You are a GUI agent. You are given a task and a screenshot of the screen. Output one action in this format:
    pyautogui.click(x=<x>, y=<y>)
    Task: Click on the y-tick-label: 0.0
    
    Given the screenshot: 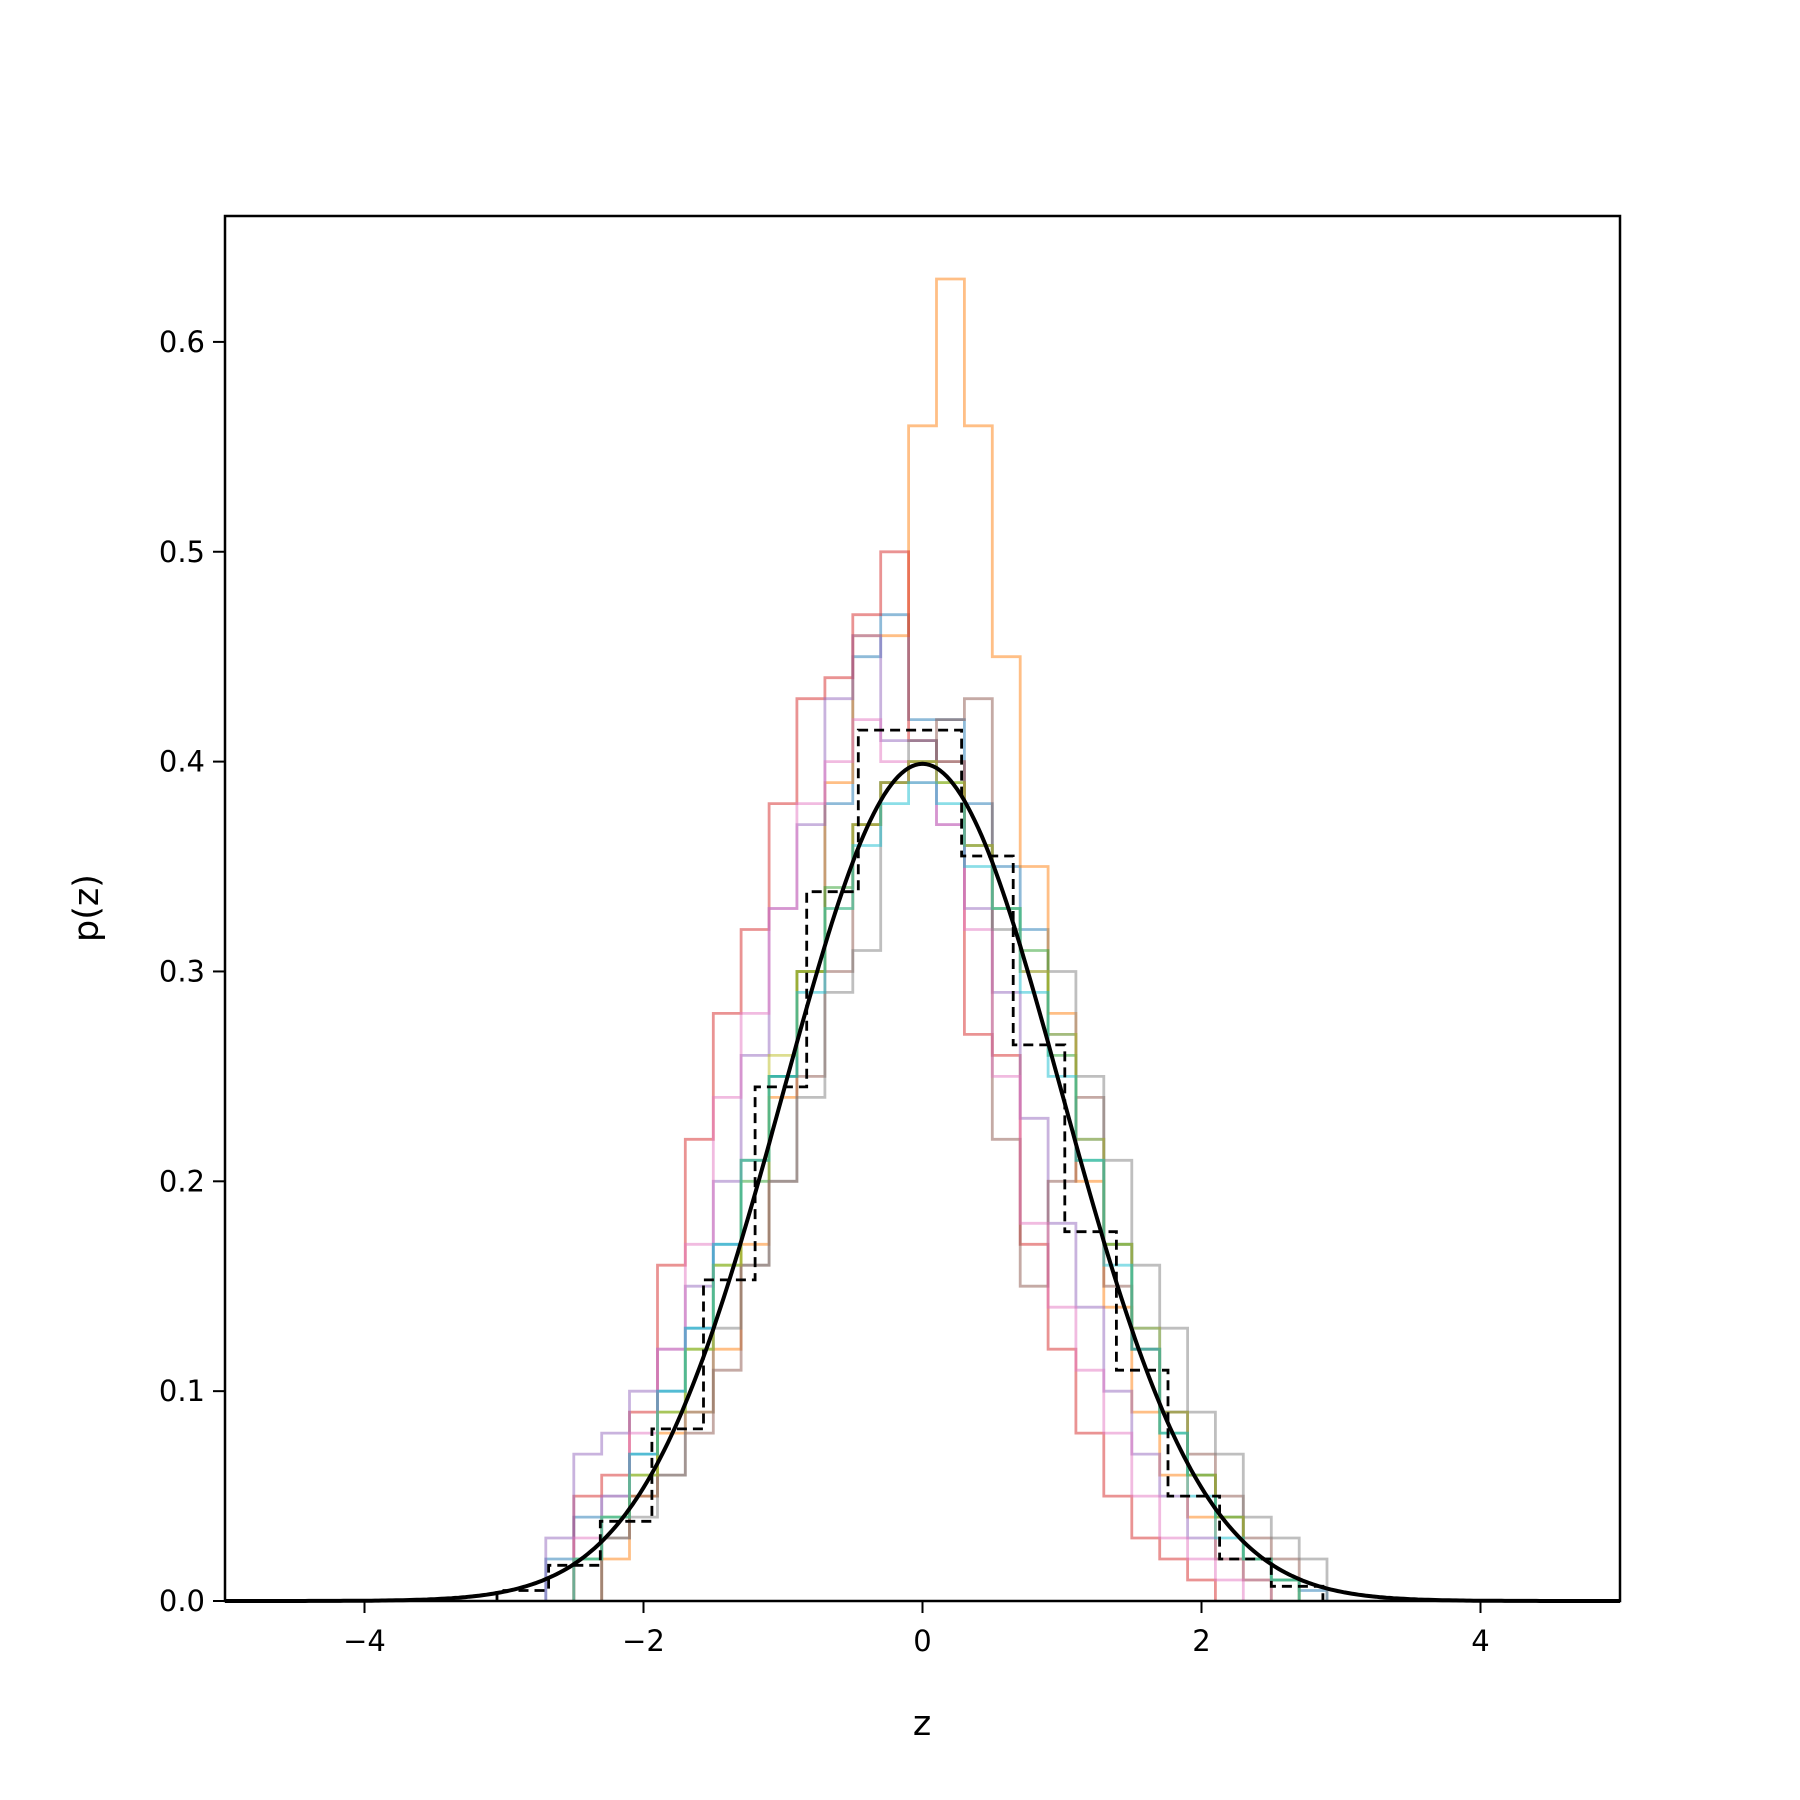 What is the action you would take?
    pyautogui.click(x=182, y=1601)
    